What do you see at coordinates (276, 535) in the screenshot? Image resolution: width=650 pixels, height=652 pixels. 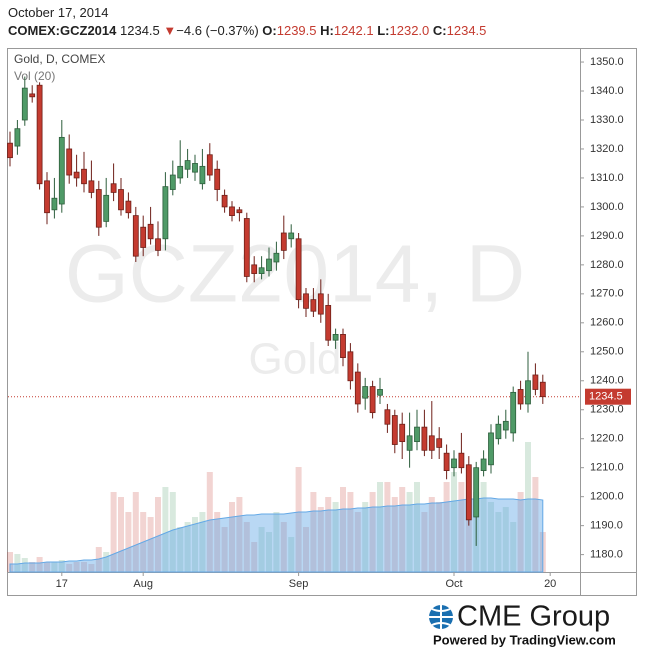 I see `volume-ma-area` at bounding box center [276, 535].